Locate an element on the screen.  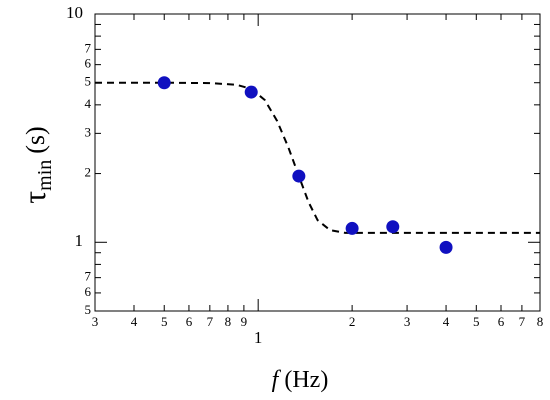
y-tick-label: 2 is located at coordinates (88, 172).